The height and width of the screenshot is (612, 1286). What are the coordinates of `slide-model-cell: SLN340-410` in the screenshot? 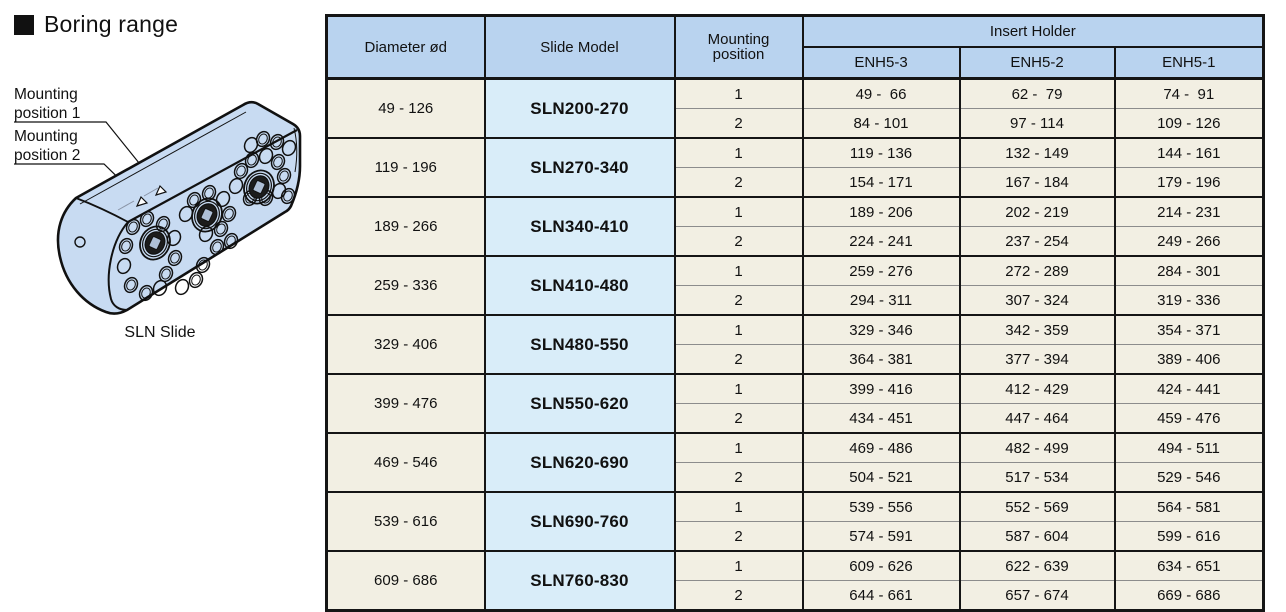 It's located at (579, 226).